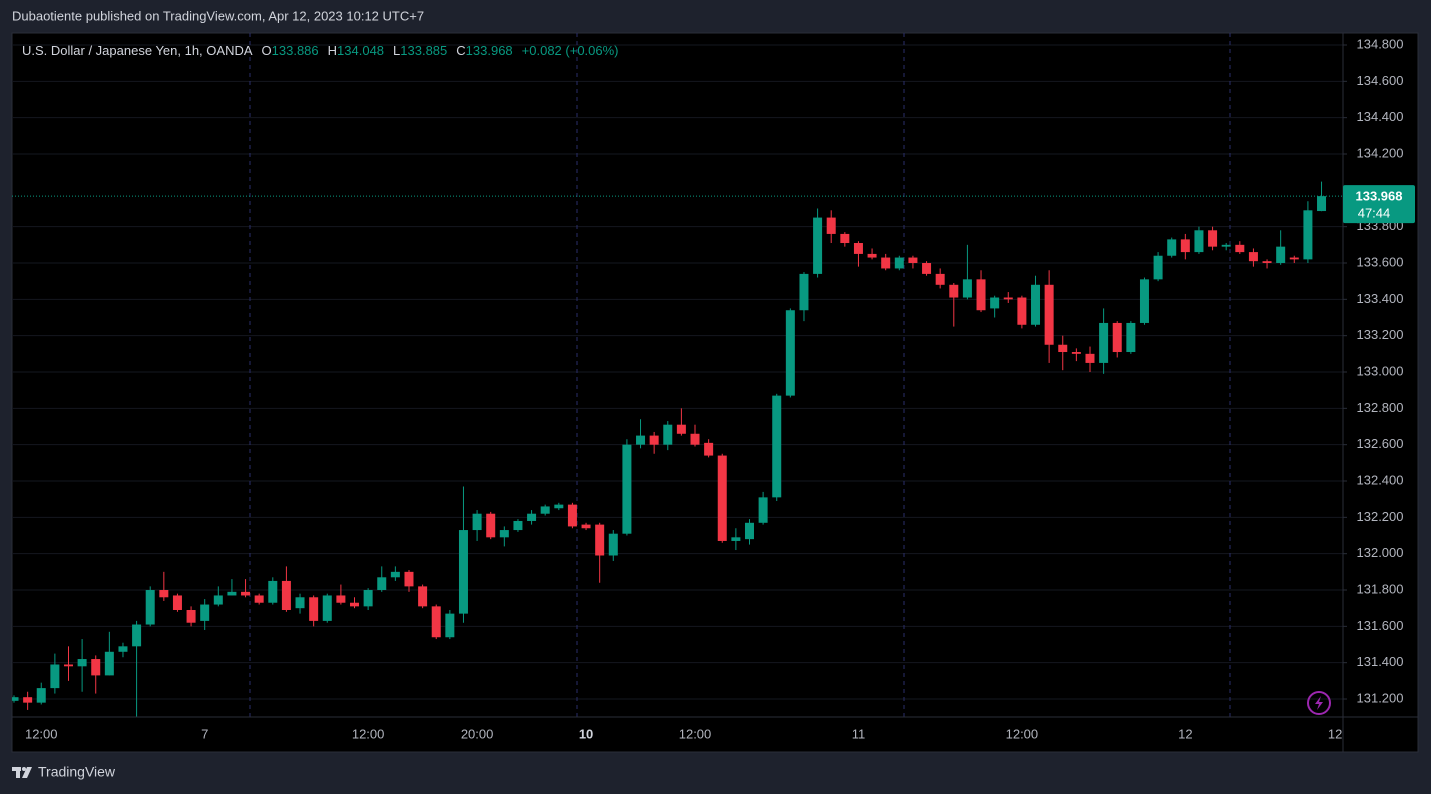 Image resolution: width=1431 pixels, height=794 pixels. Describe the element at coordinates (77, 772) in the screenshot. I see `brand: TradingView` at that location.